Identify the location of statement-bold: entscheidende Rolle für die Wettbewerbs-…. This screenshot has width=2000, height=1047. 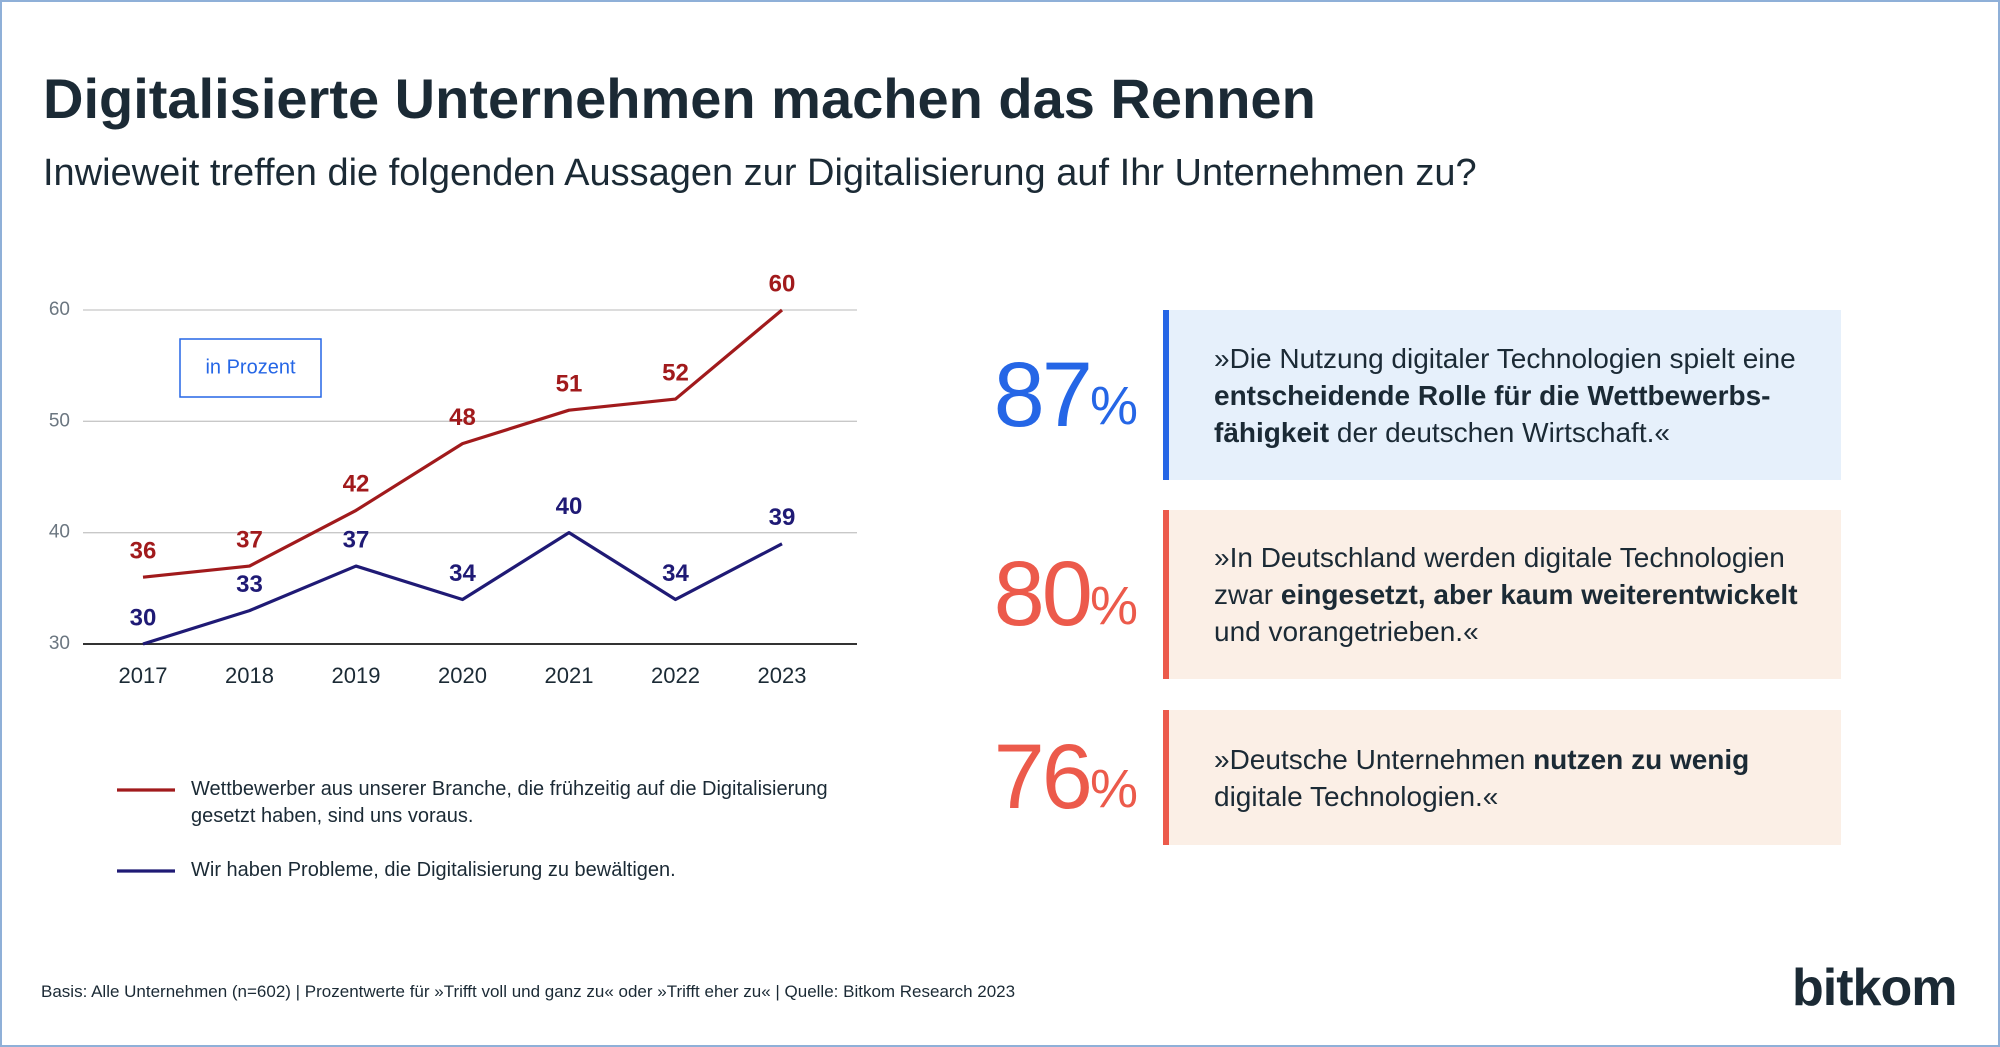
(1492, 413).